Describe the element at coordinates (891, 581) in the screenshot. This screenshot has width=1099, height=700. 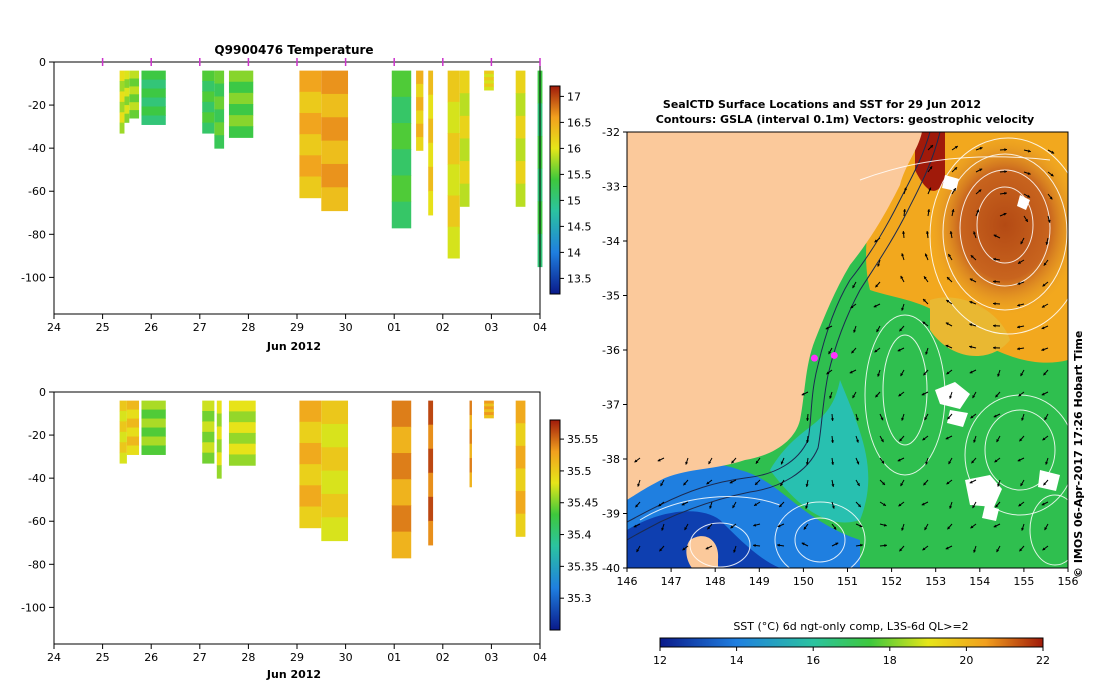
I see `map-x-tick-label: 152` at that location.